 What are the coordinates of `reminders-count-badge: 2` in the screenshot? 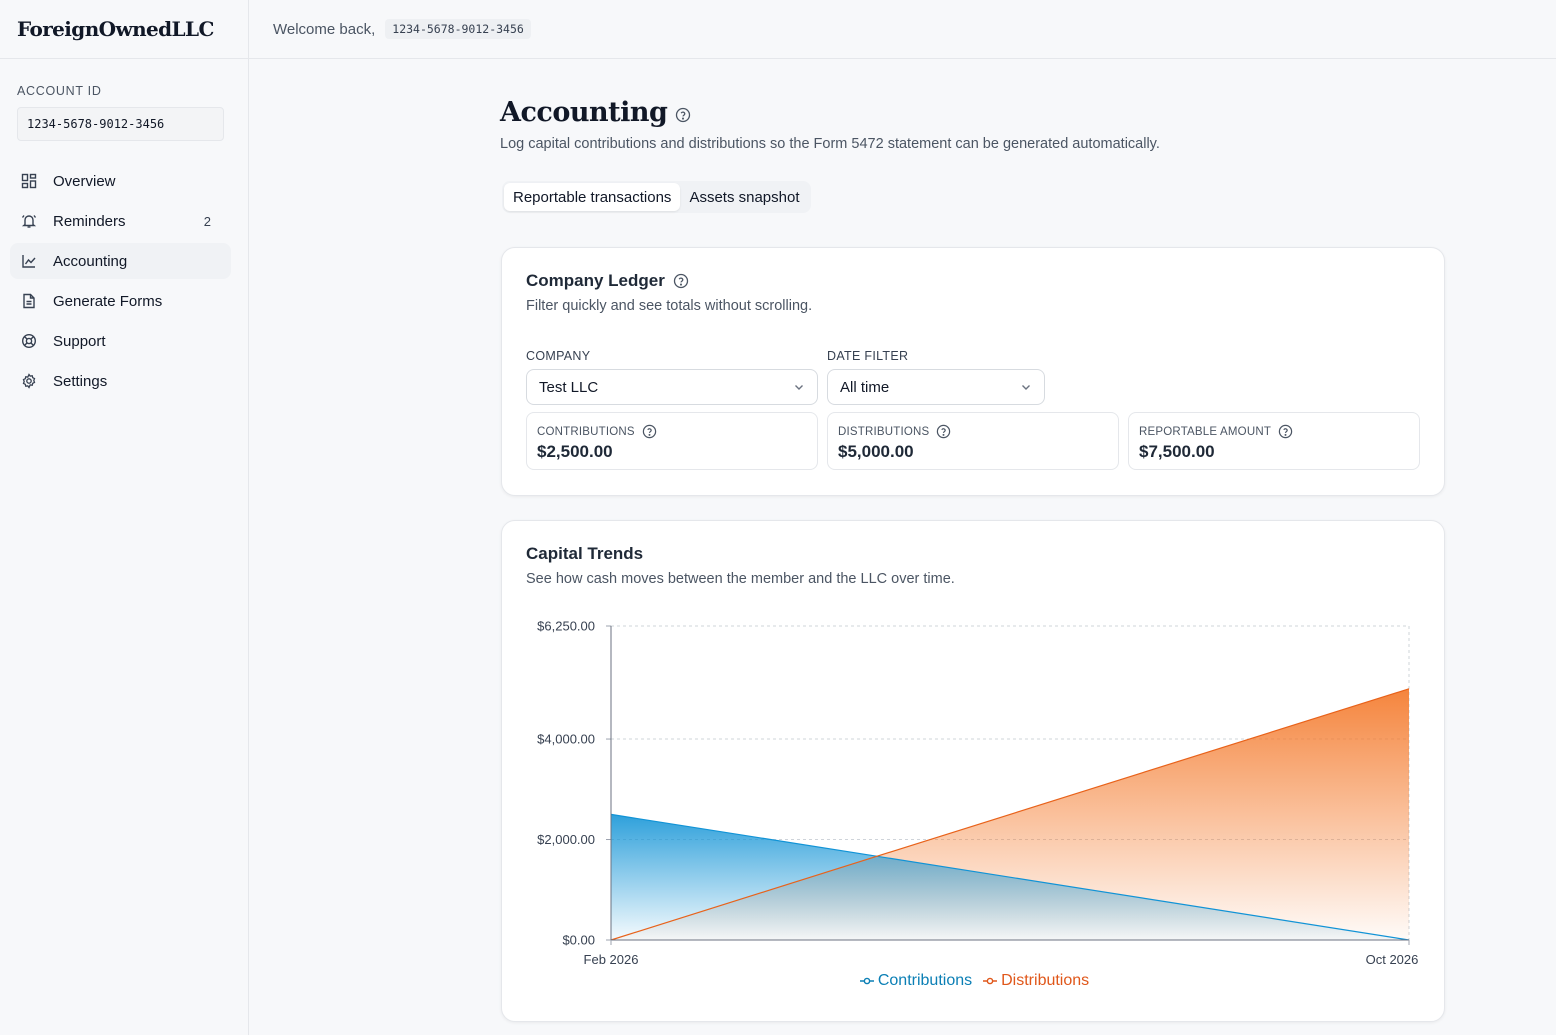 It's located at (207, 221).